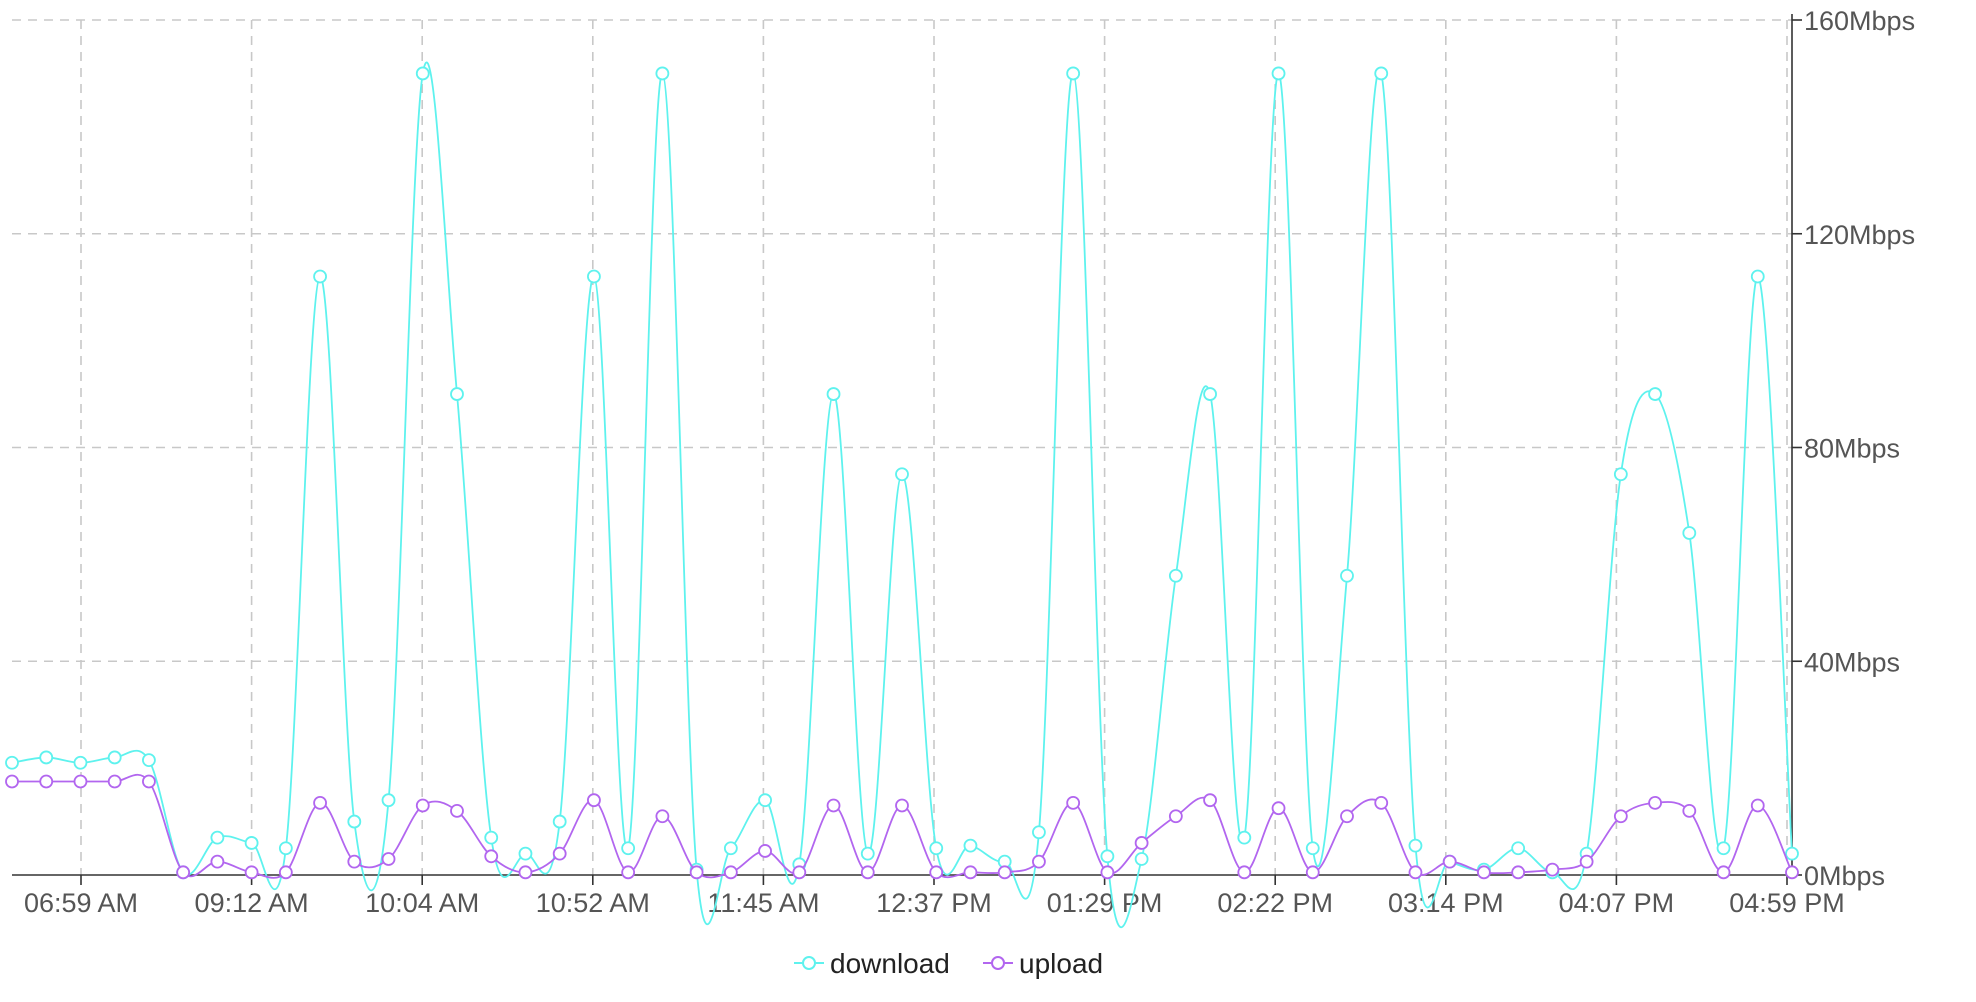  Describe the element at coordinates (948, 963) in the screenshot. I see `legend: download upload` at that location.